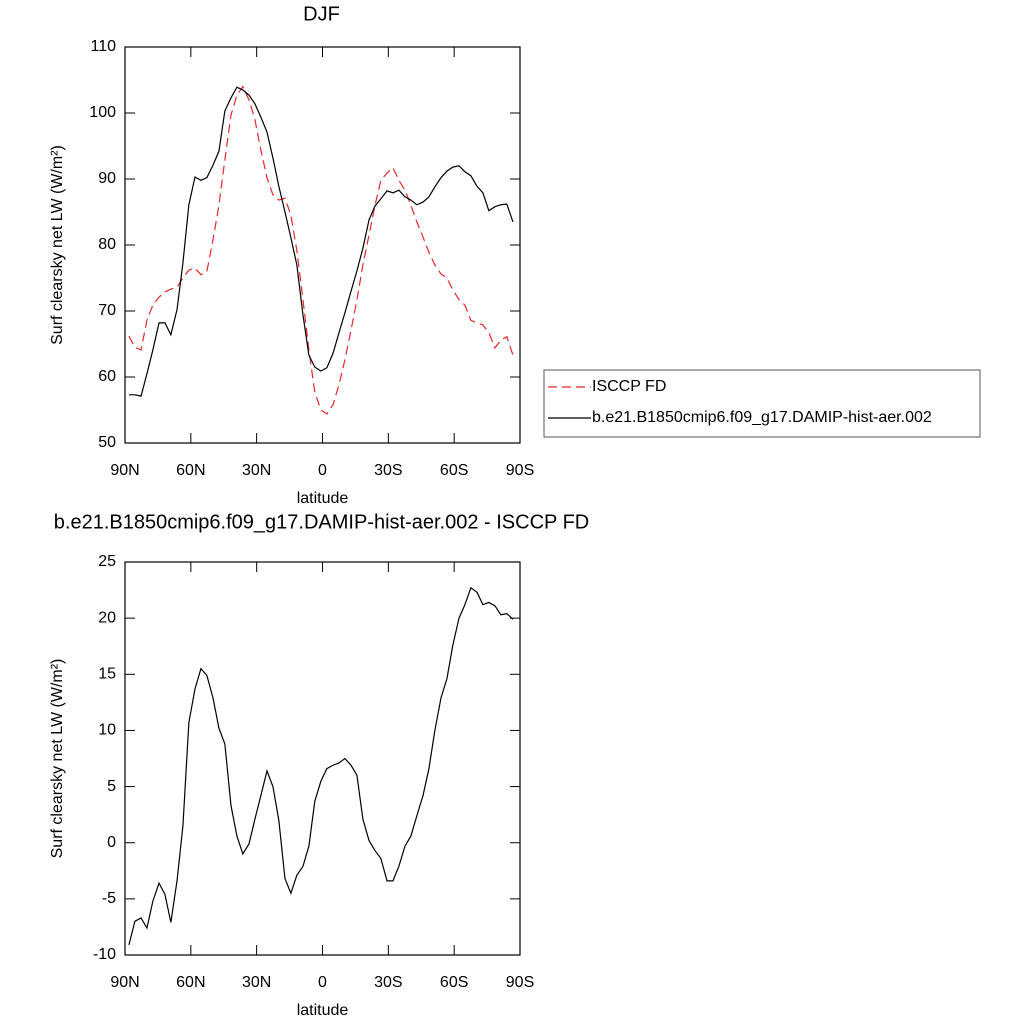 This screenshot has width=1024, height=1024. Describe the element at coordinates (762, 403) in the screenshot. I see `legend-box` at that location.